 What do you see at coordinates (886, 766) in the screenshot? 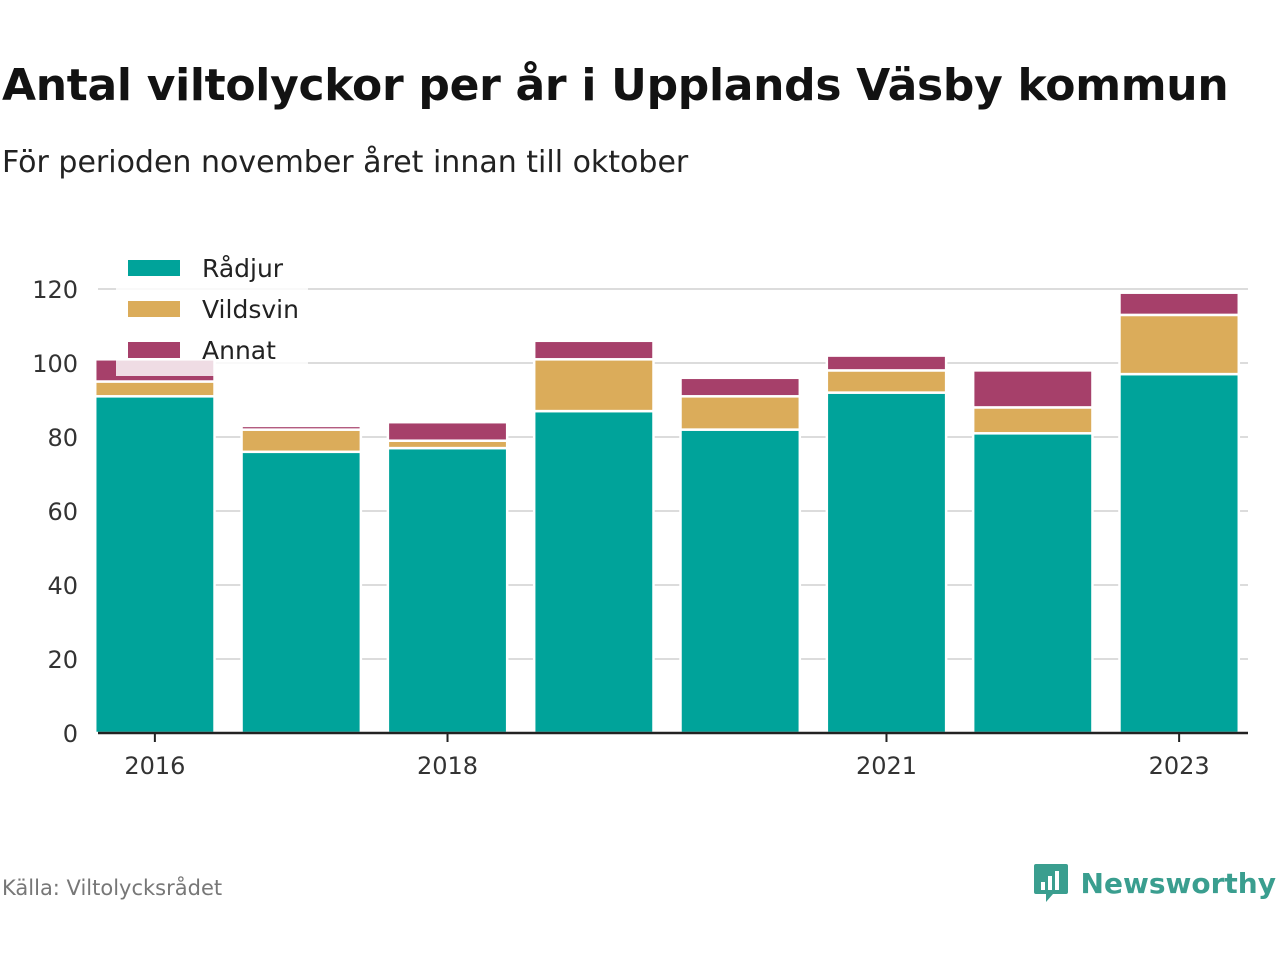
I see `x-tick-label: 2021` at bounding box center [886, 766].